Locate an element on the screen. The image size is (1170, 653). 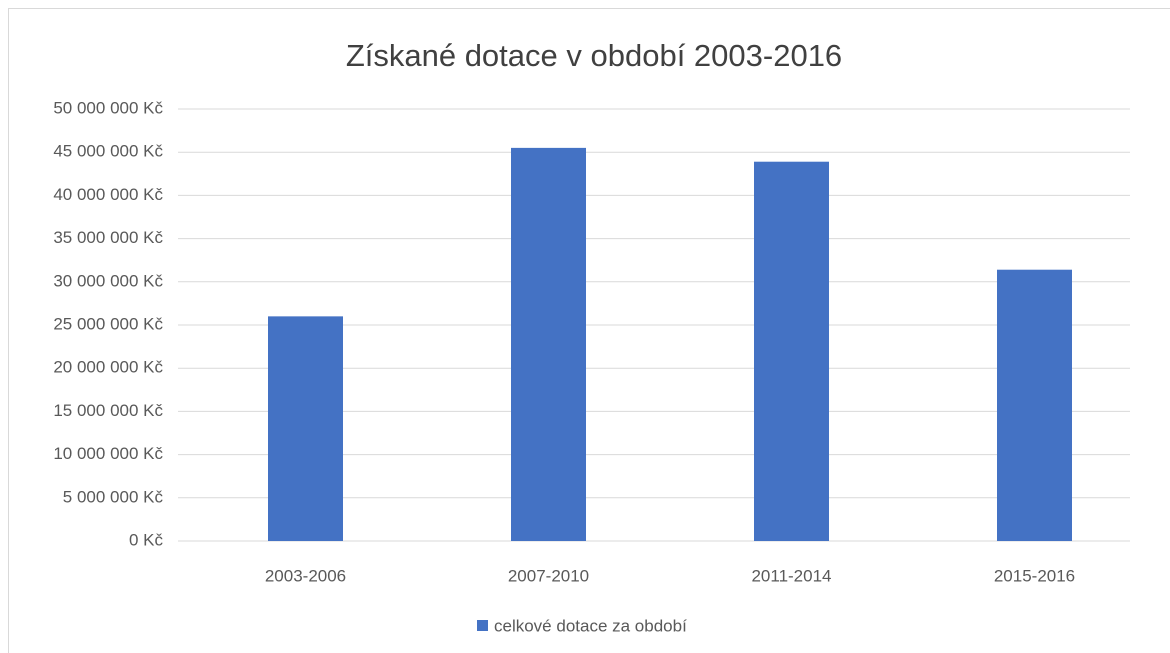
y-tick-label: 0 Kč is located at coordinates (146, 539).